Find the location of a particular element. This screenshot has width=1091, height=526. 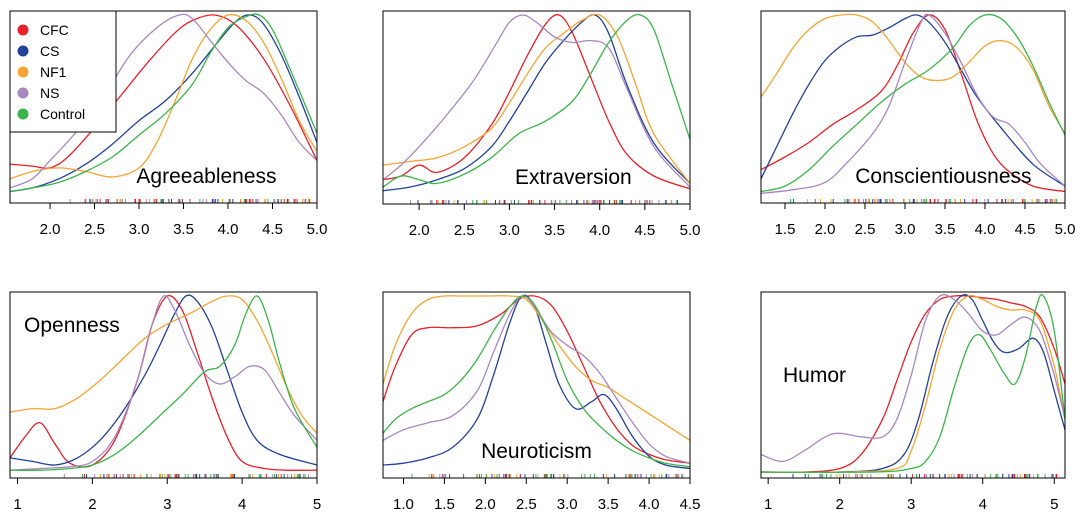

legend-label-cfc: CFC is located at coordinates (54, 30).